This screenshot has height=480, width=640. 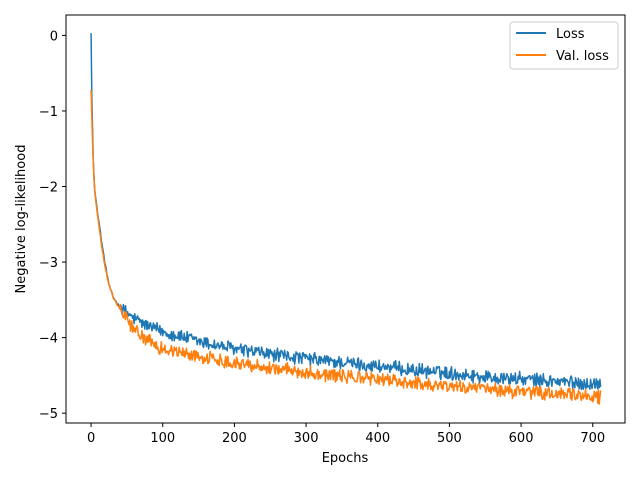 What do you see at coordinates (54, 36) in the screenshot?
I see `y-tick-label: 0` at bounding box center [54, 36].